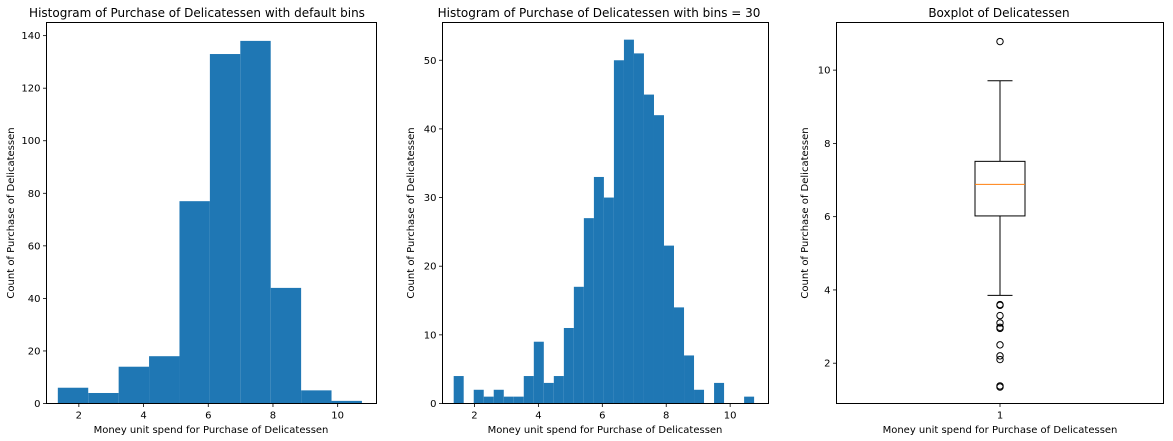  I want to click on y-tick-label: 30, so click(430, 198).